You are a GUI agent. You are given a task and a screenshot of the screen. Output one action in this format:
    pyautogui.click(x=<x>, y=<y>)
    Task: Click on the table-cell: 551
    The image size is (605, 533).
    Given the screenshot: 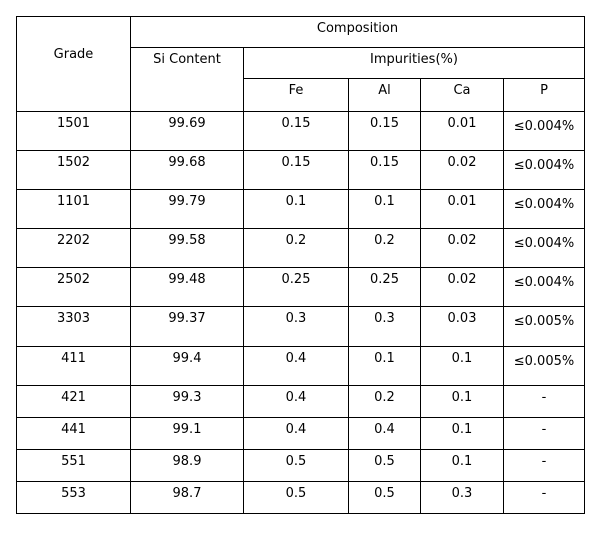 What is the action you would take?
    pyautogui.click(x=73, y=465)
    